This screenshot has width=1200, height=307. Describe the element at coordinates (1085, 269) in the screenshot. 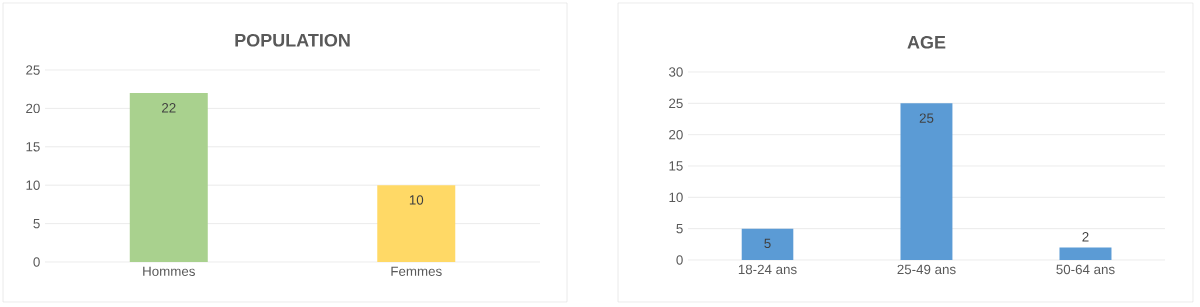

I see `x-tick-label: 50-64 ans` at that location.